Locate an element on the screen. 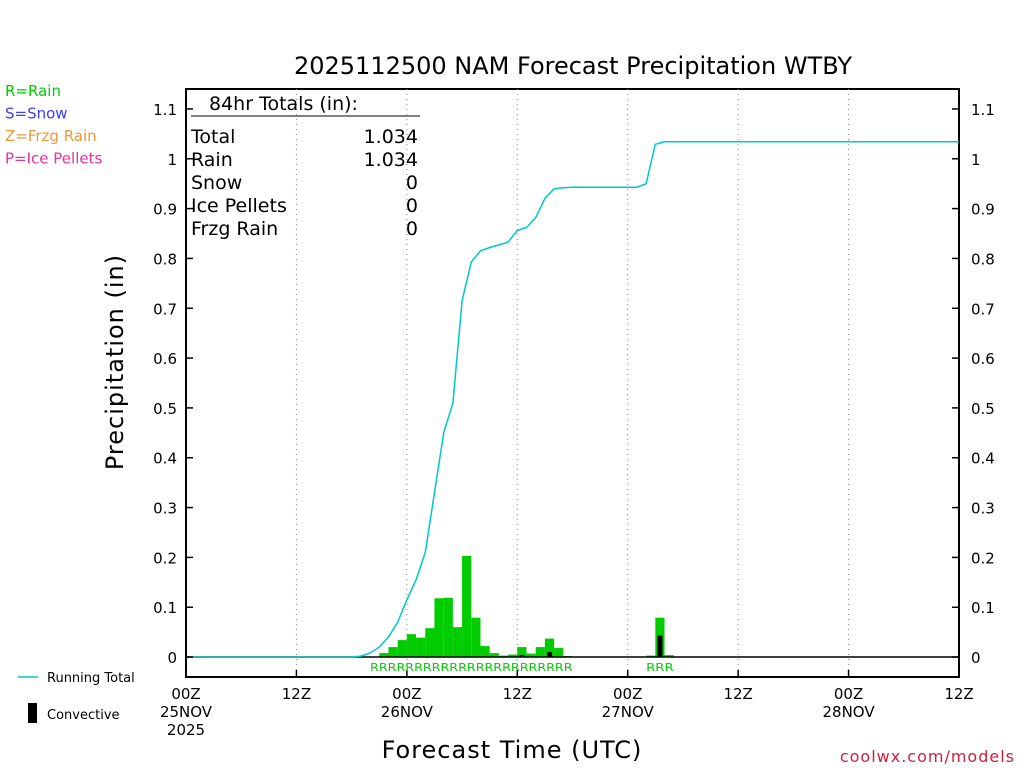 This screenshot has width=1024, height=768. type-legend-2: Z=Frzg Rain is located at coordinates (51, 136).